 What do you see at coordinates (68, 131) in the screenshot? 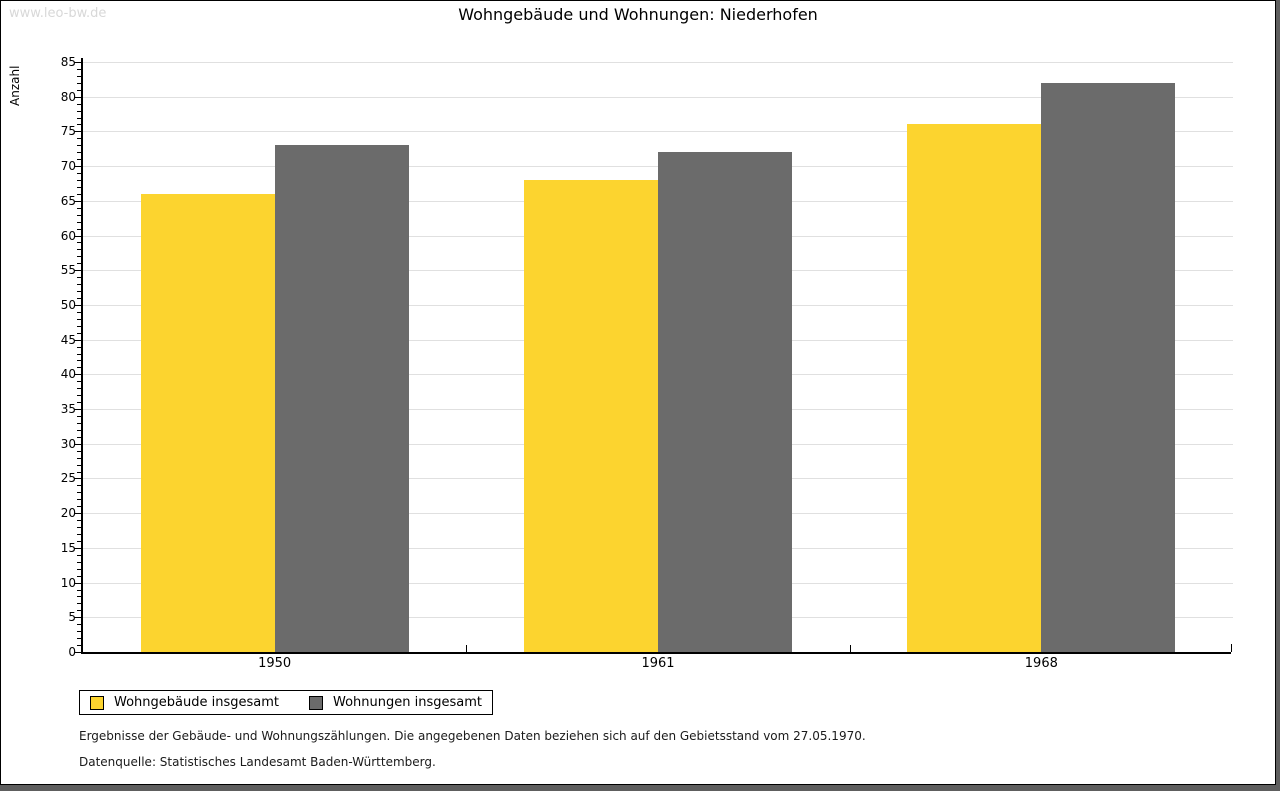
I see `y-tick-label: 75` at bounding box center [68, 131].